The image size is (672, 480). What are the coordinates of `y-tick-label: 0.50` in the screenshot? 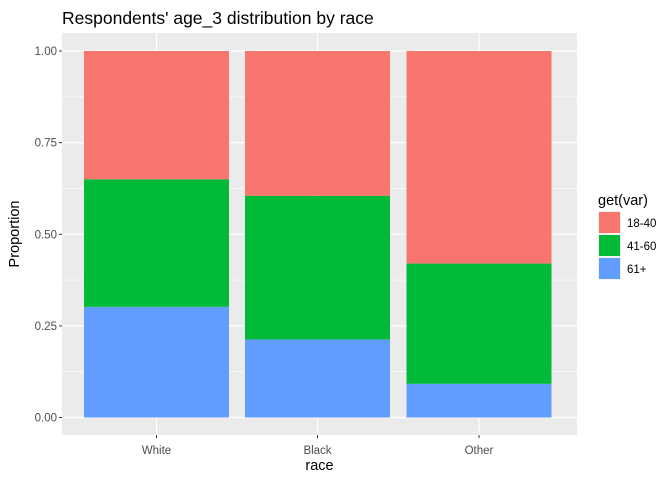 It's located at (46, 235).